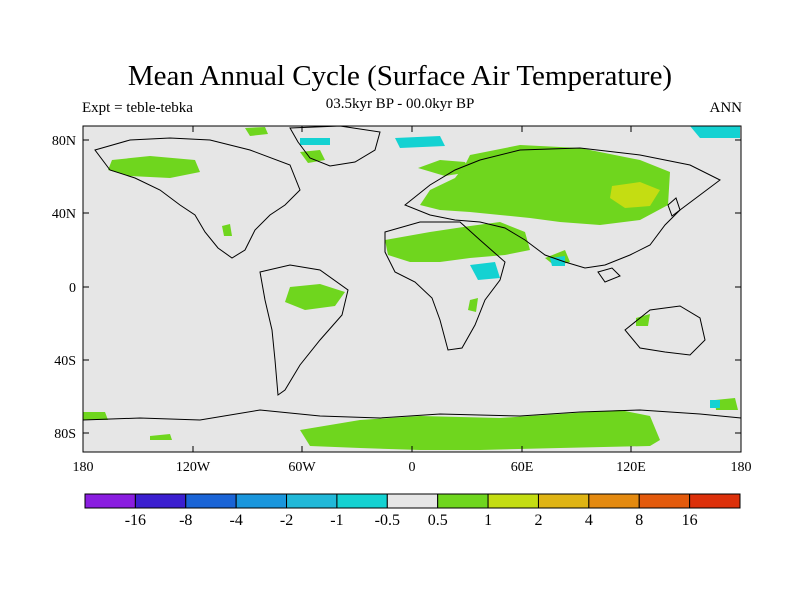 This screenshot has height=600, width=800. I want to click on coast-greenland, so click(335, 146).